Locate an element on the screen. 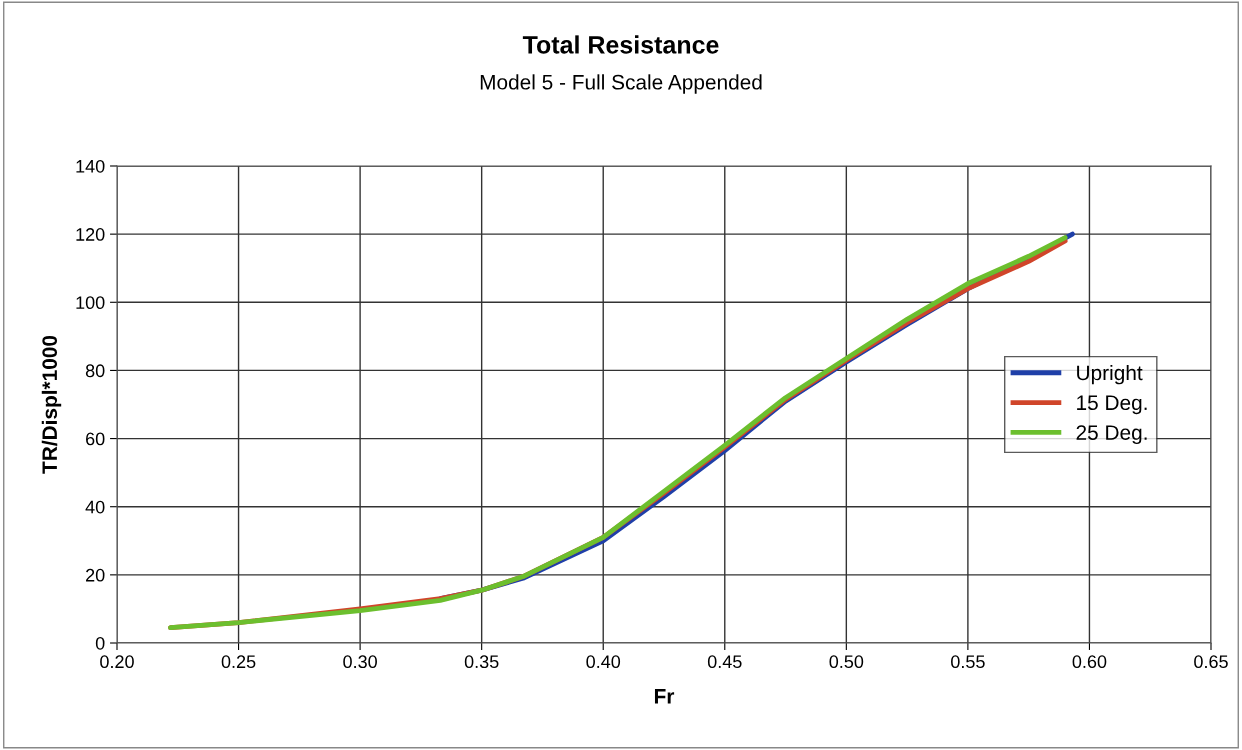  y-tick-label: 60 is located at coordinates (95, 439).